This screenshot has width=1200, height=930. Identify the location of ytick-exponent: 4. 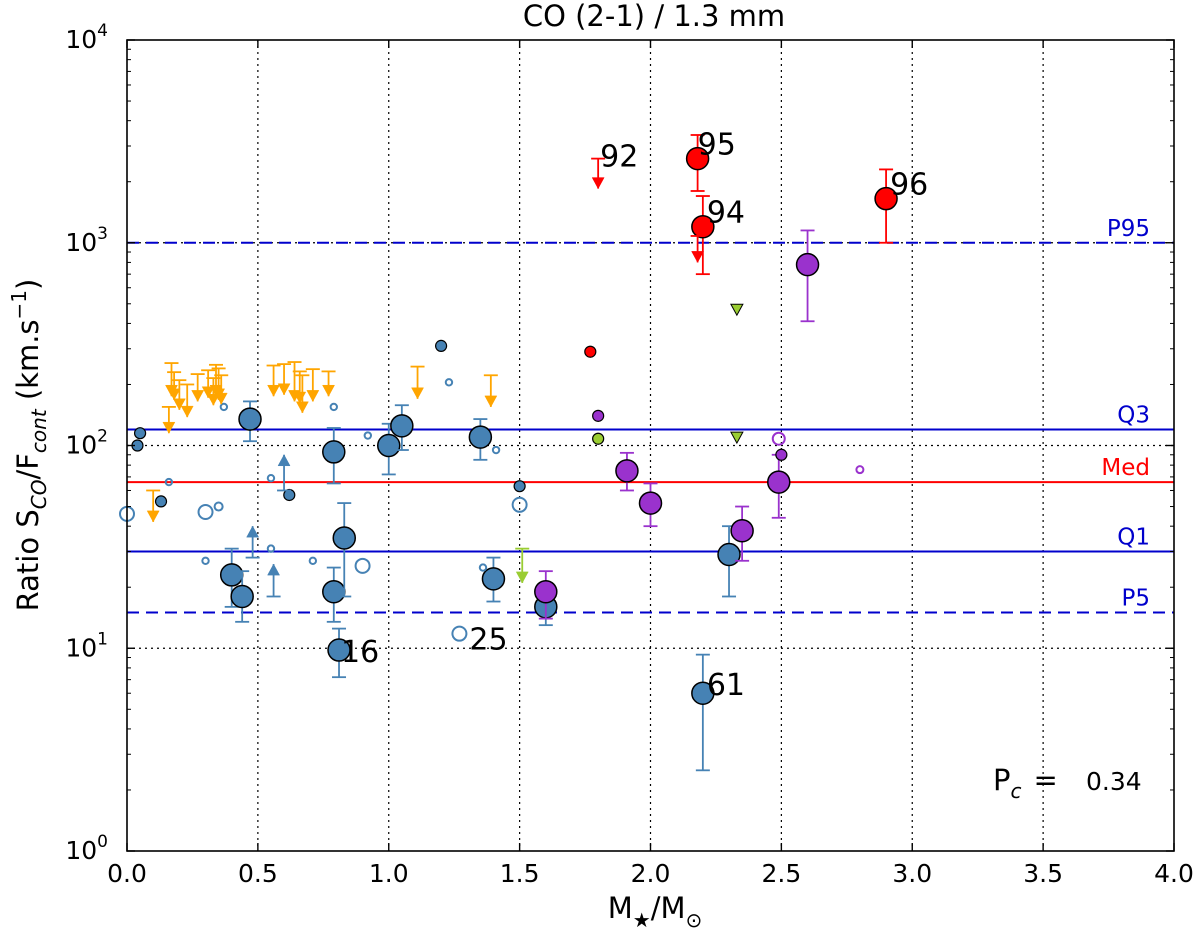
(102, 31).